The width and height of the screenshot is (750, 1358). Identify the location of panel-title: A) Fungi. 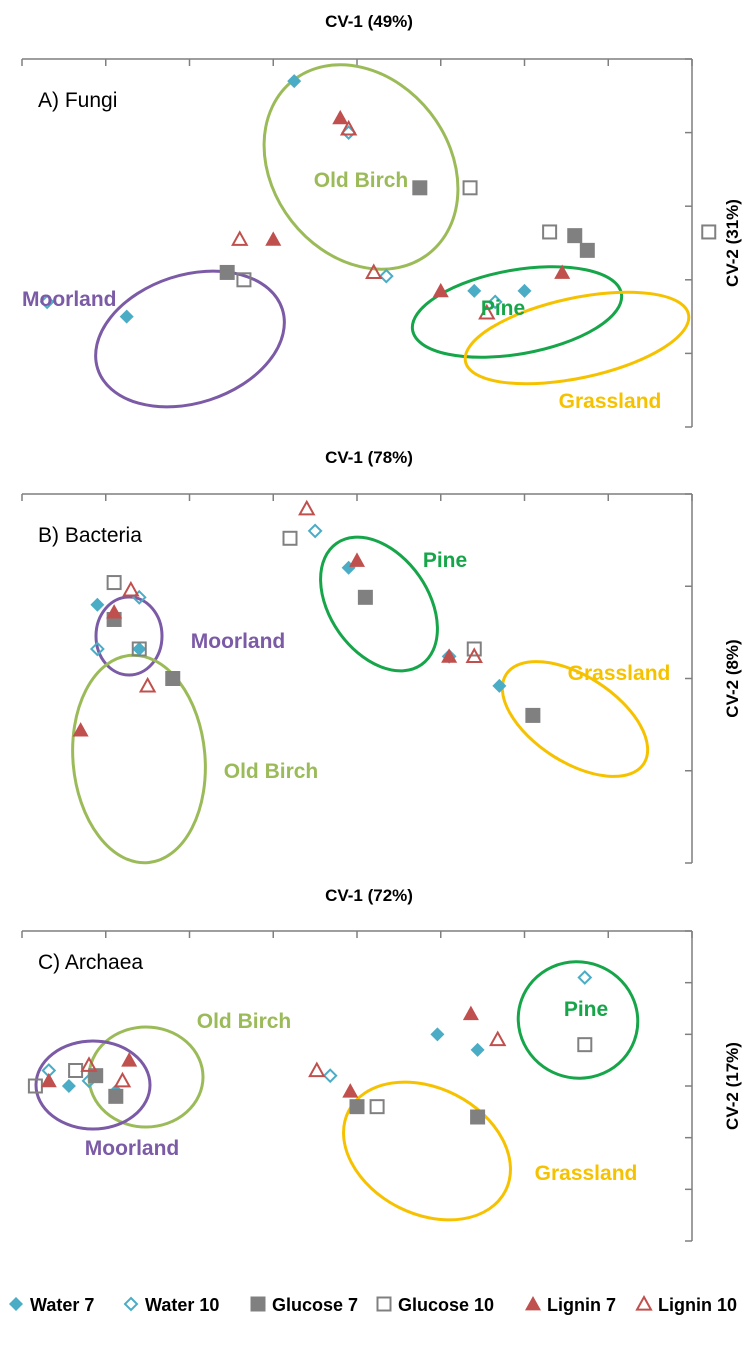
(77, 100).